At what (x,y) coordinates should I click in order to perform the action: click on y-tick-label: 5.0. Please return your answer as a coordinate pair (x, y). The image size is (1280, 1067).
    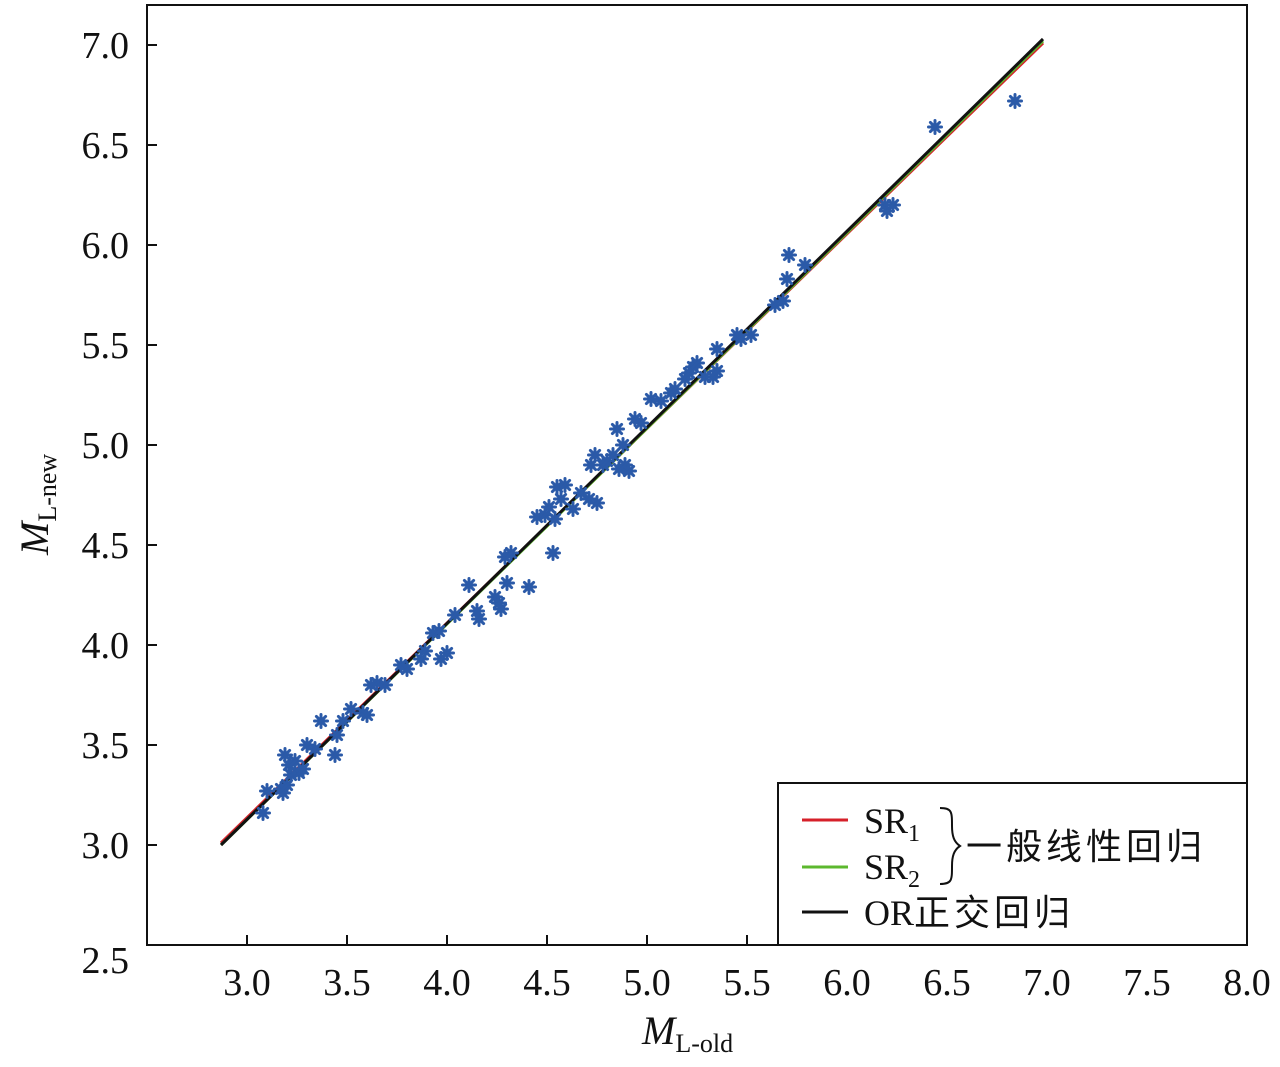
    Looking at the image, I should click on (106, 446).